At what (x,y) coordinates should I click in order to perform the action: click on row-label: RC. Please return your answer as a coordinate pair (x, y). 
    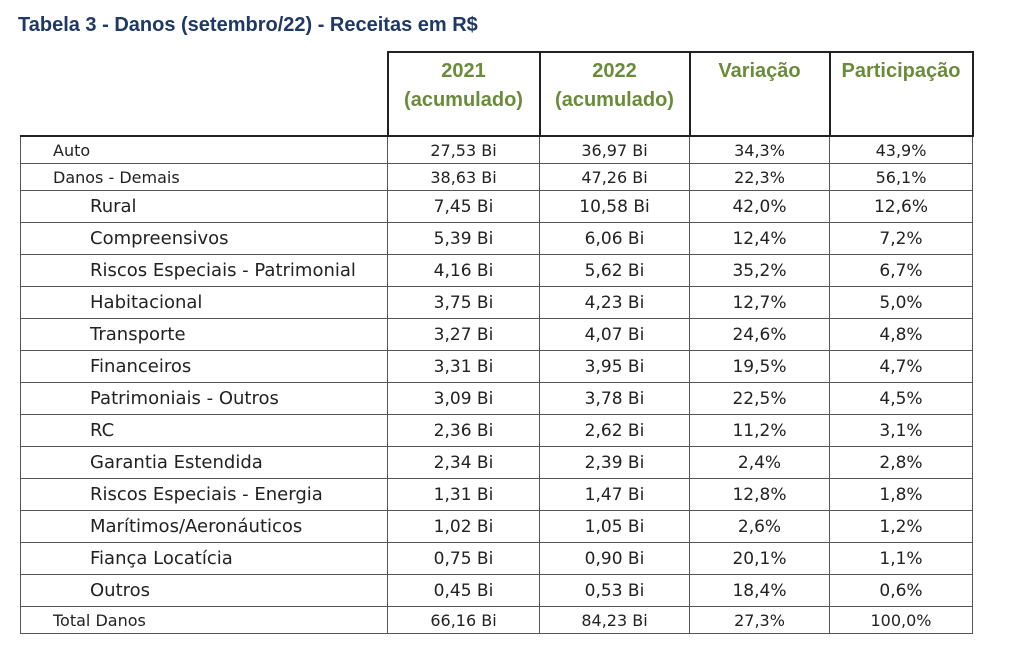
    Looking at the image, I should click on (204, 430).